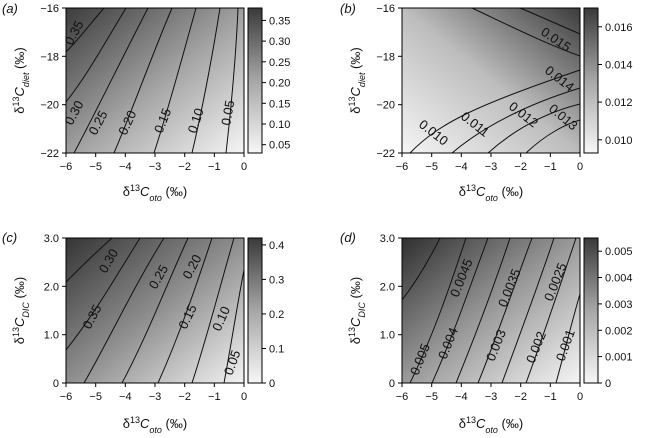  Describe the element at coordinates (265, 313) in the screenshot. I see `colorbar: 0.4 0.3 0.2 0.1 0` at that location.